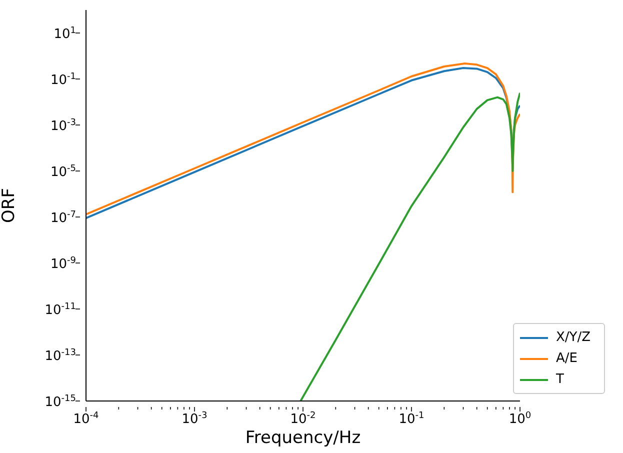 The image size is (623, 453). I want to click on x-tick-label: 10$^{0}$, so click(520, 419).